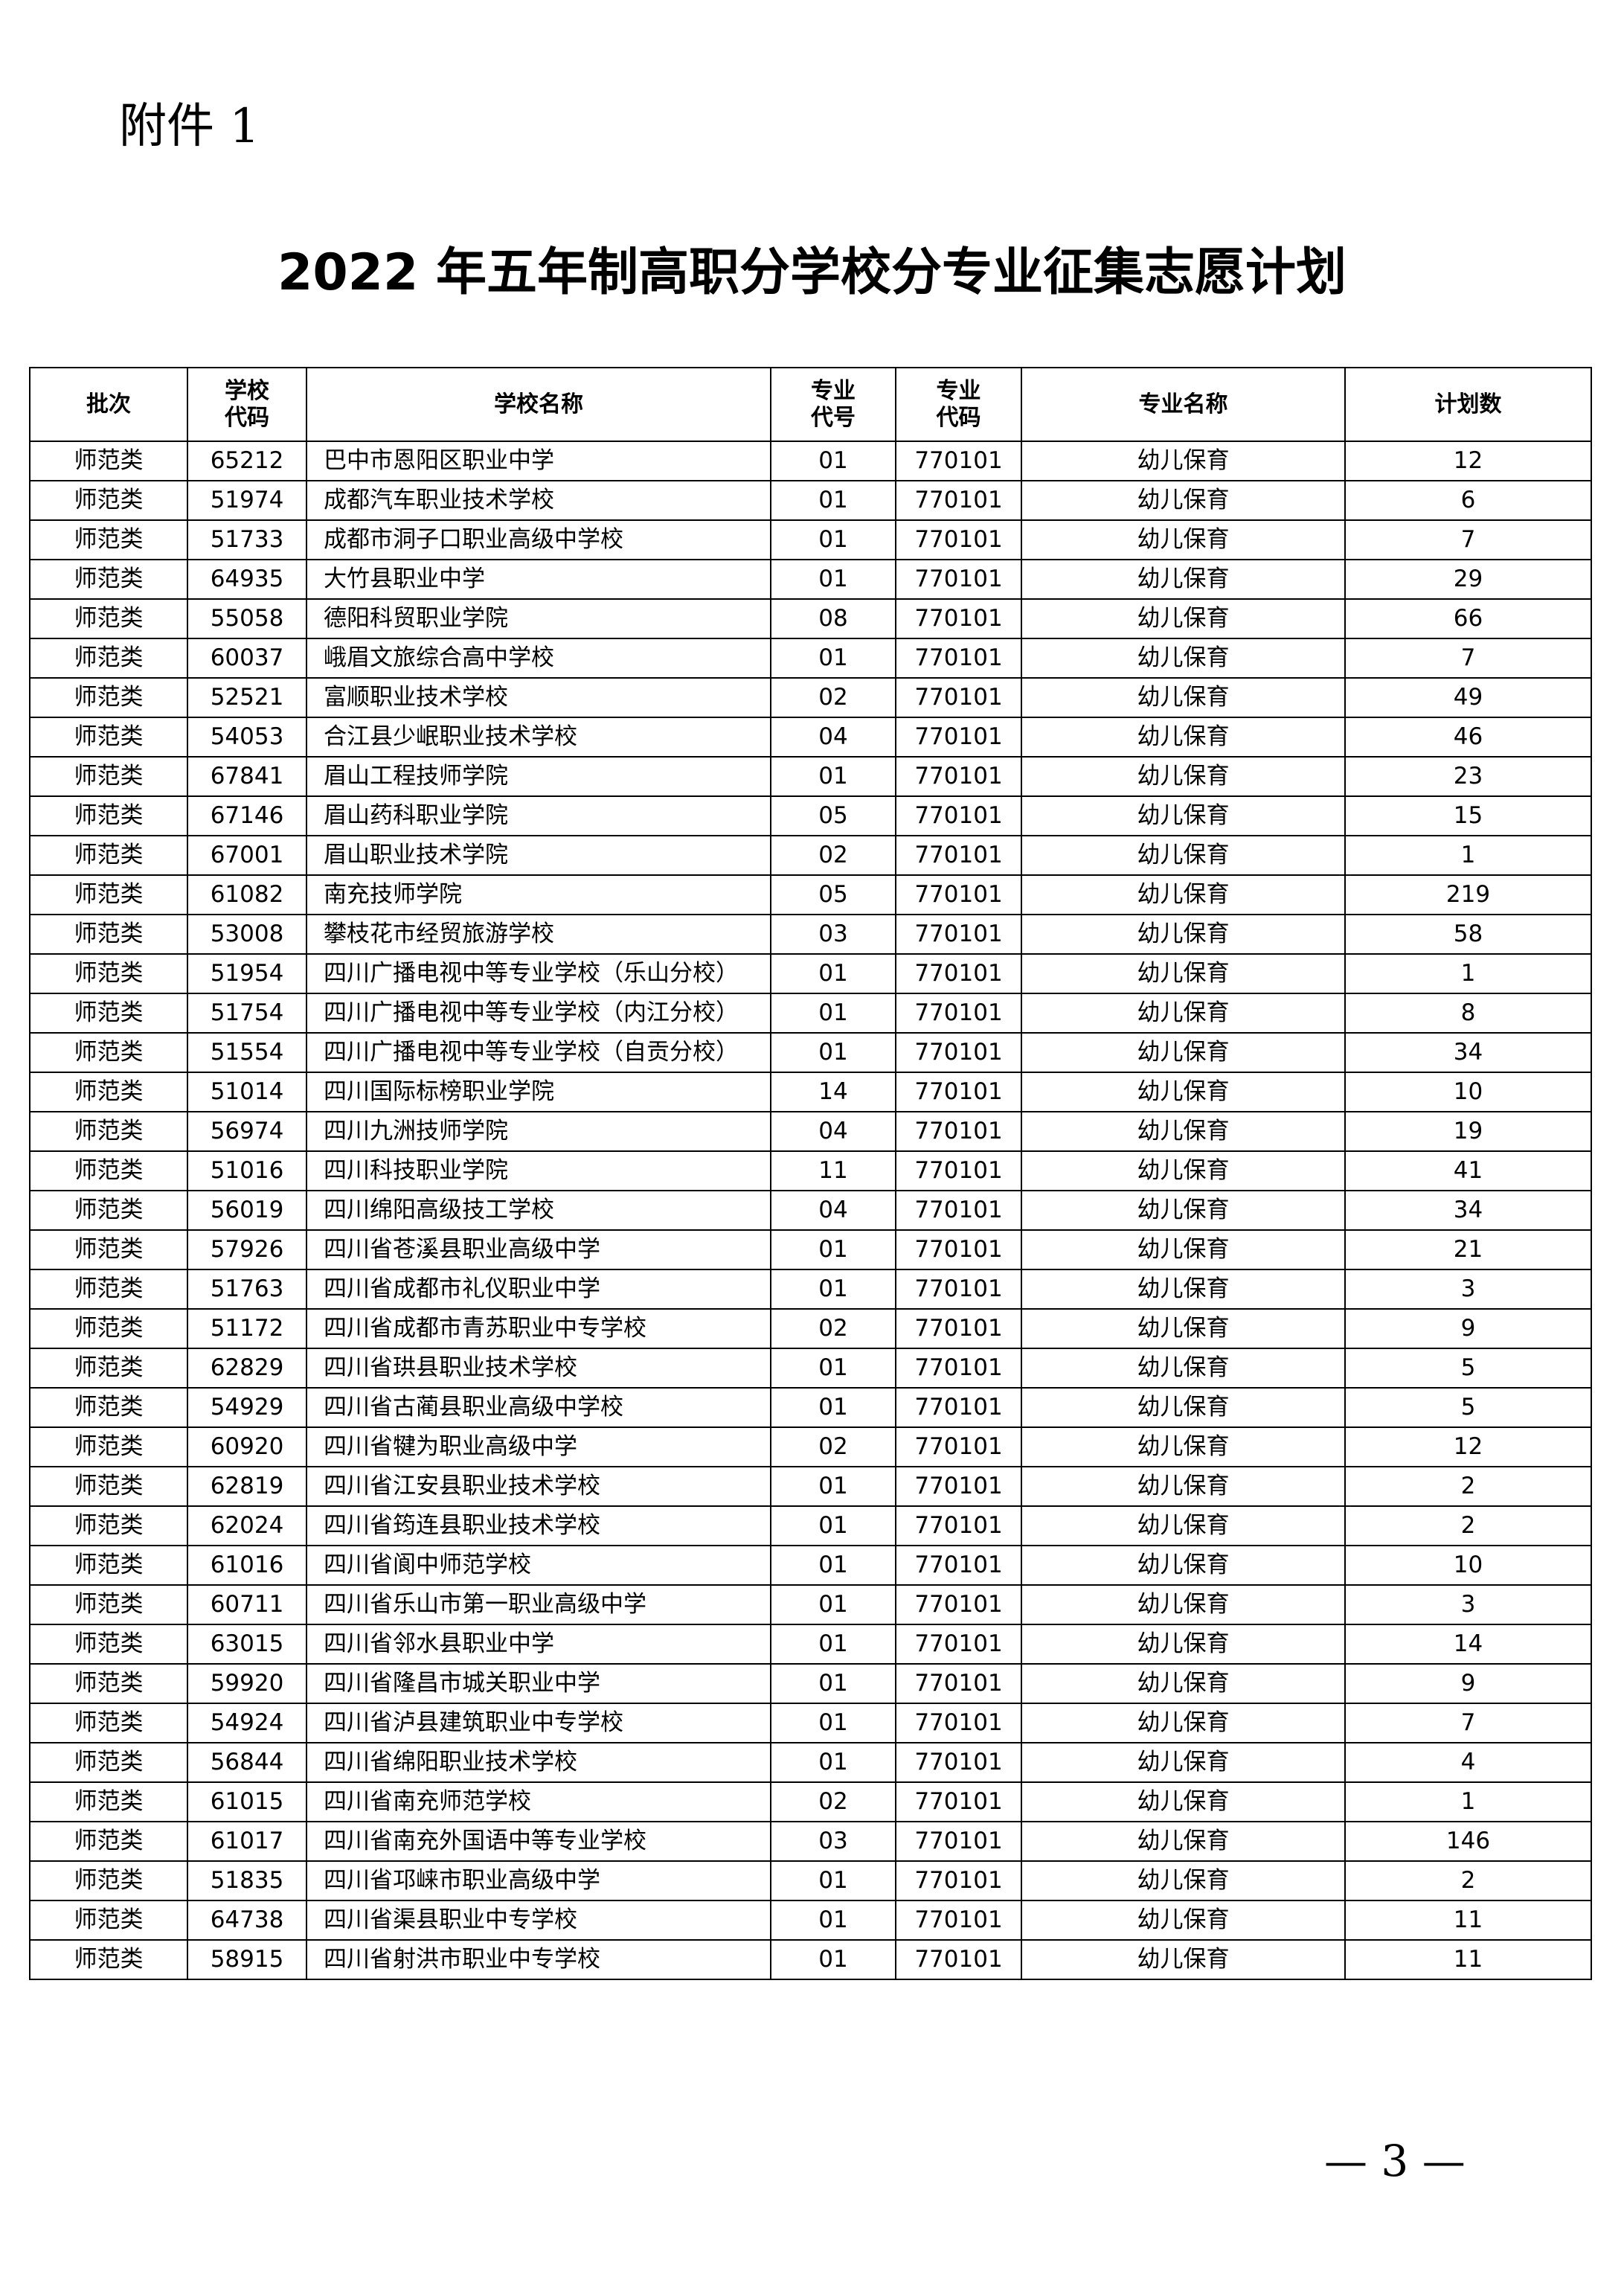 The height and width of the screenshot is (2280, 1624). Describe the element at coordinates (811, 1880) in the screenshot. I see `table-row: 师范类 51835 四川省邛崃市职业高级中学 01 770101 幼儿保育 2` at that location.